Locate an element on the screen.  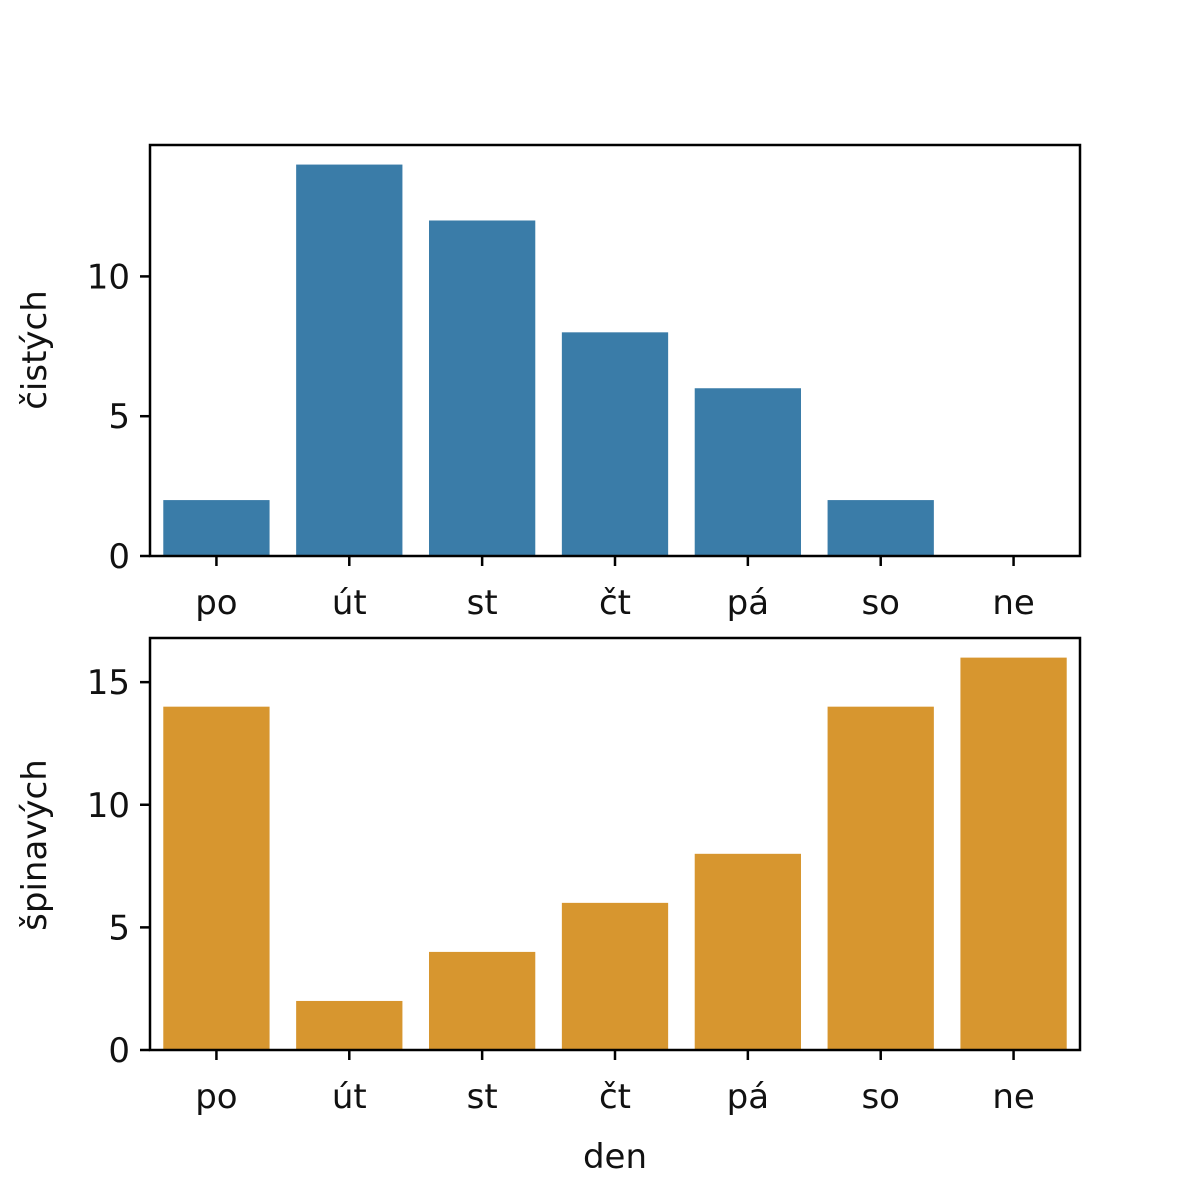
top-x-tick-label-5: so is located at coordinates (880, 603).